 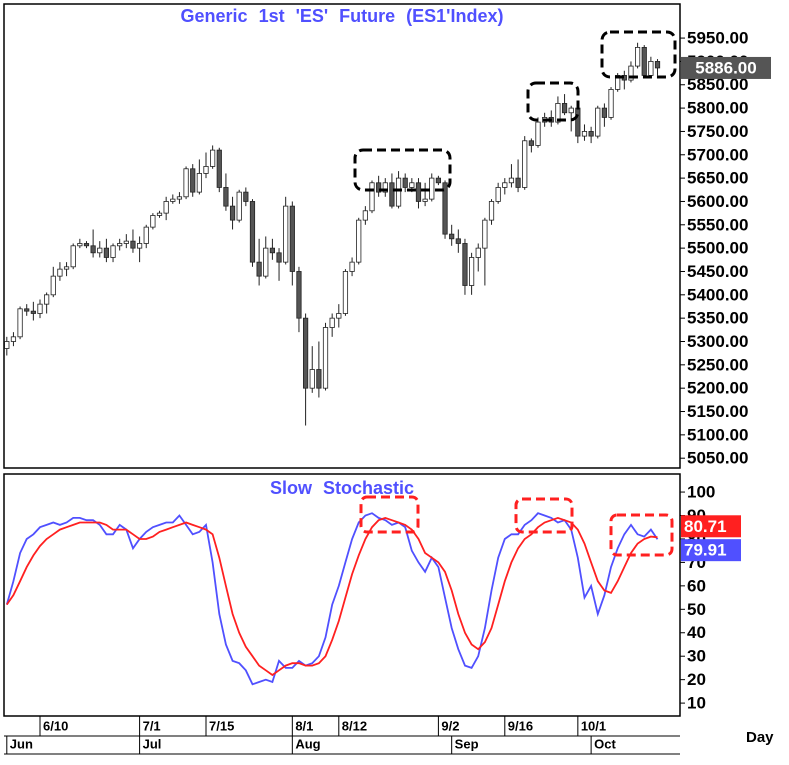 What do you see at coordinates (307, 743) in the screenshot?
I see `month-label: Aug` at bounding box center [307, 743].